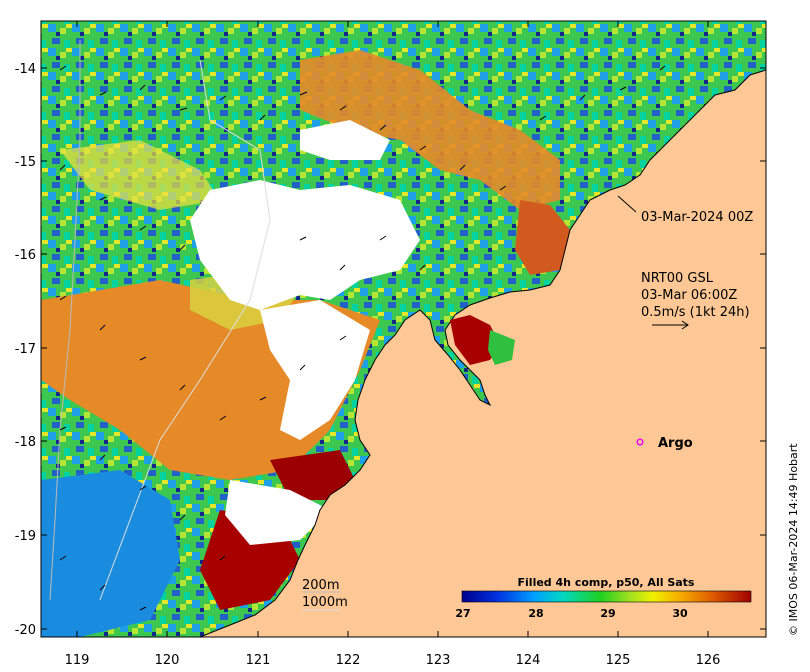 The height and width of the screenshot is (672, 810). Describe the element at coordinates (320, 585) in the screenshot. I see `isobath-200m-label: 200m` at that location.